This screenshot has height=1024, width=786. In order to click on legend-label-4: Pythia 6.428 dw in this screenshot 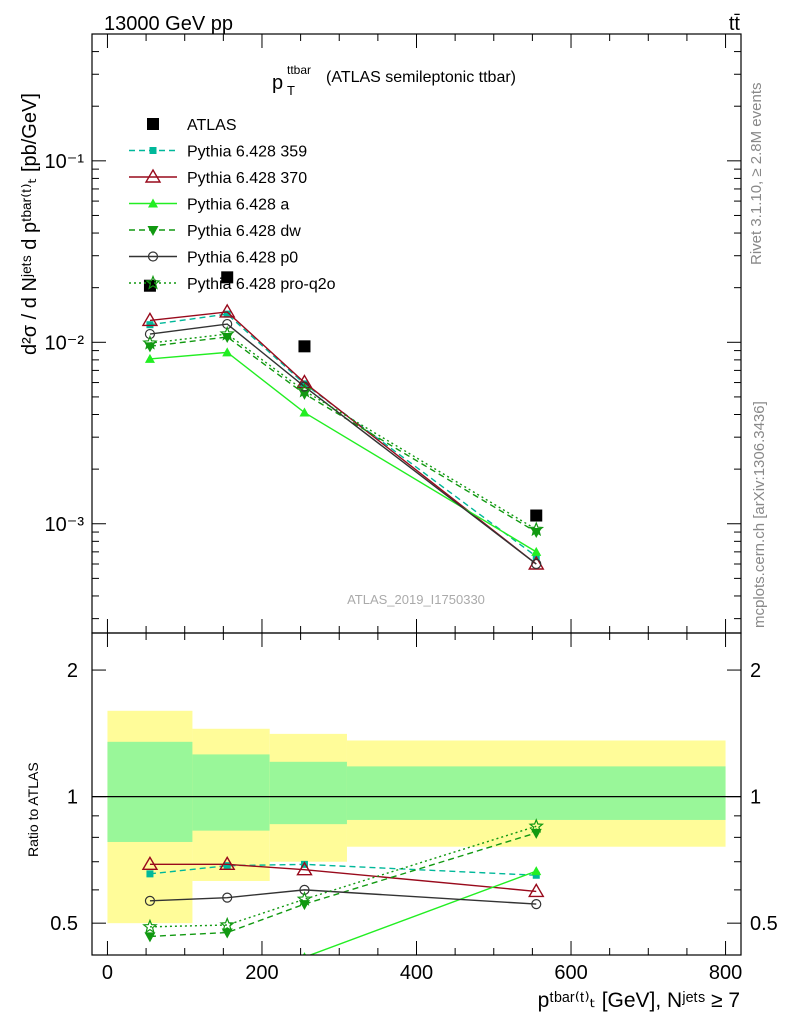, I will do `click(244, 231)`.